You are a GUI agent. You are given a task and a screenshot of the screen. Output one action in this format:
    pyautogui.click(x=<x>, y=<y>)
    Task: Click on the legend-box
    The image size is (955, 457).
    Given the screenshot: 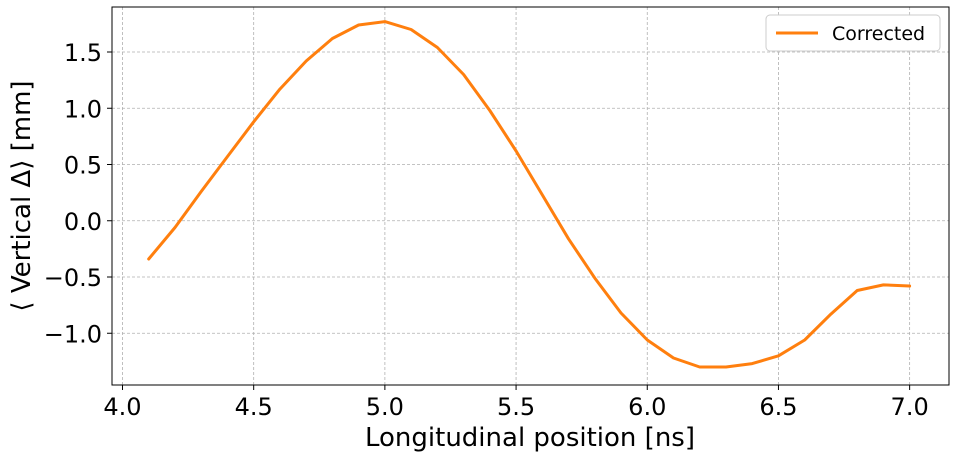 What is the action you would take?
    pyautogui.click(x=853, y=33)
    